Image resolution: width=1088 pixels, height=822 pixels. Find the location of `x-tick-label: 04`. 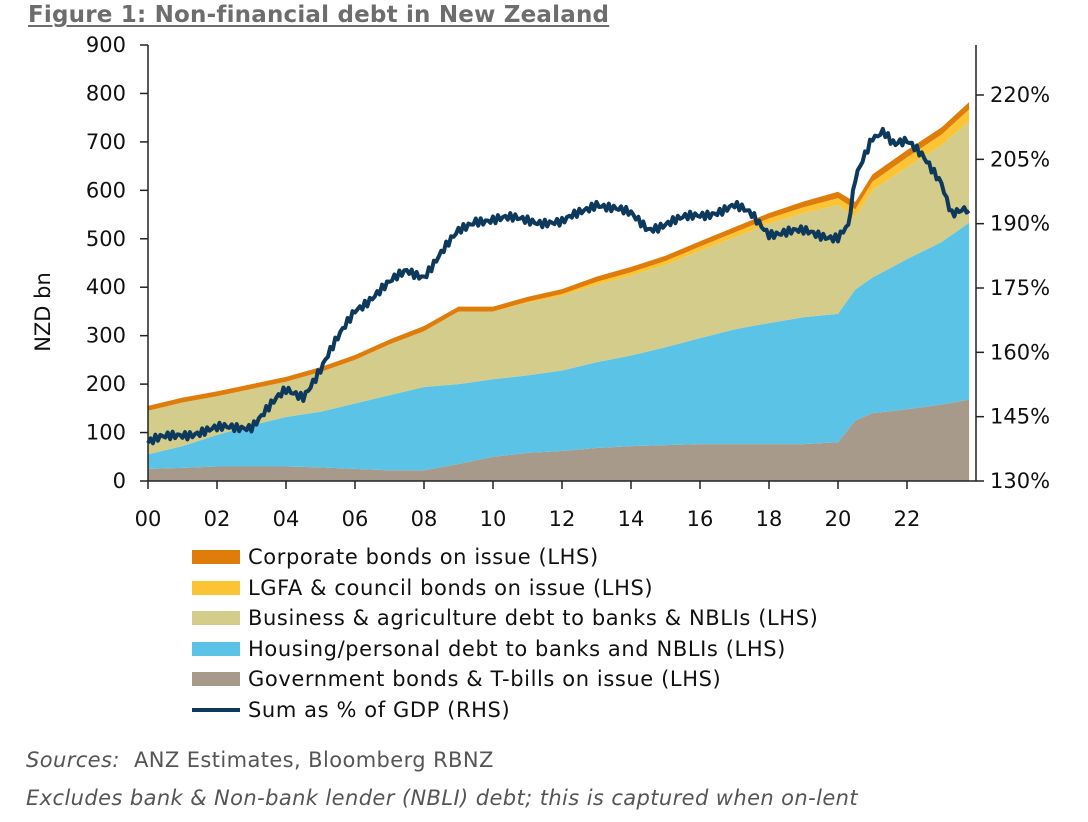

x-tick-label: 04 is located at coordinates (286, 519).